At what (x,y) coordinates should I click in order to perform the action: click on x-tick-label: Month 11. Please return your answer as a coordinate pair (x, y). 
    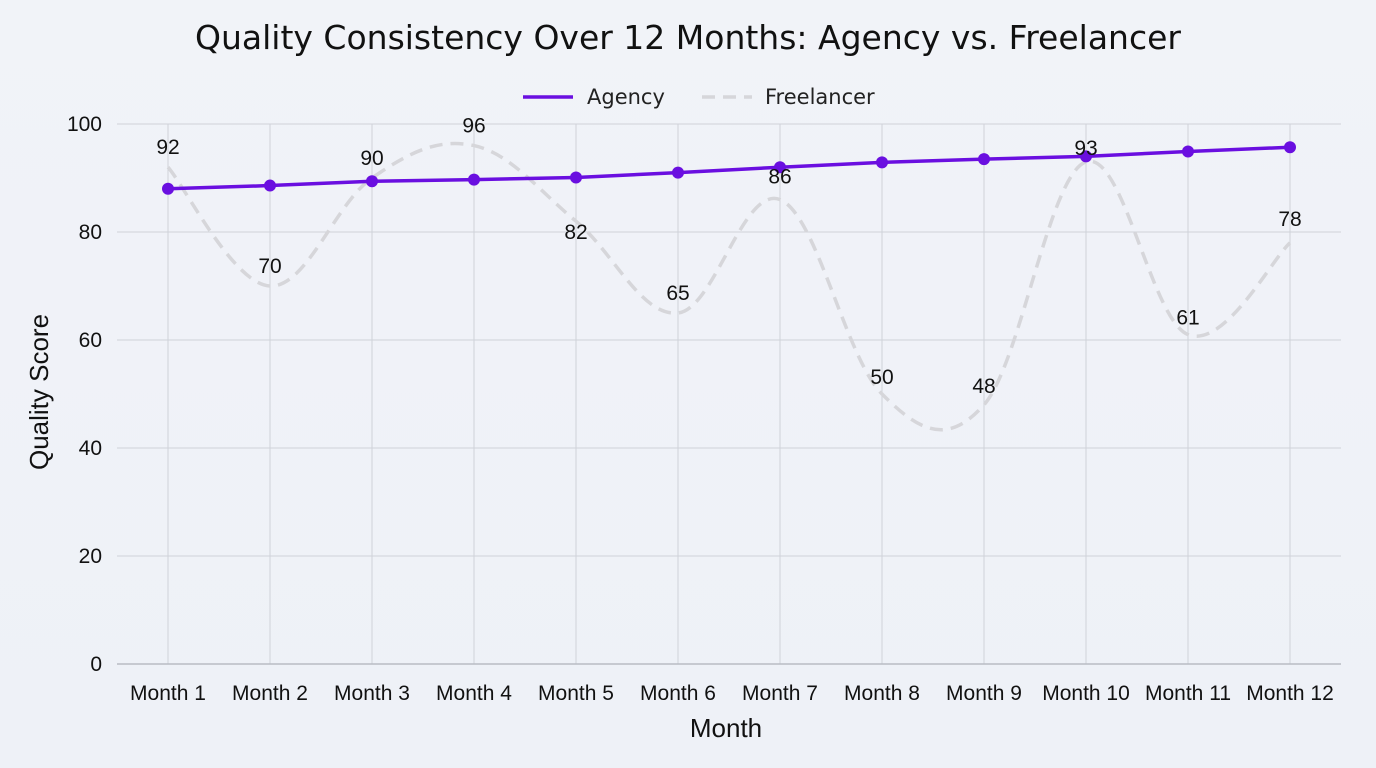
    Looking at the image, I should click on (1188, 693).